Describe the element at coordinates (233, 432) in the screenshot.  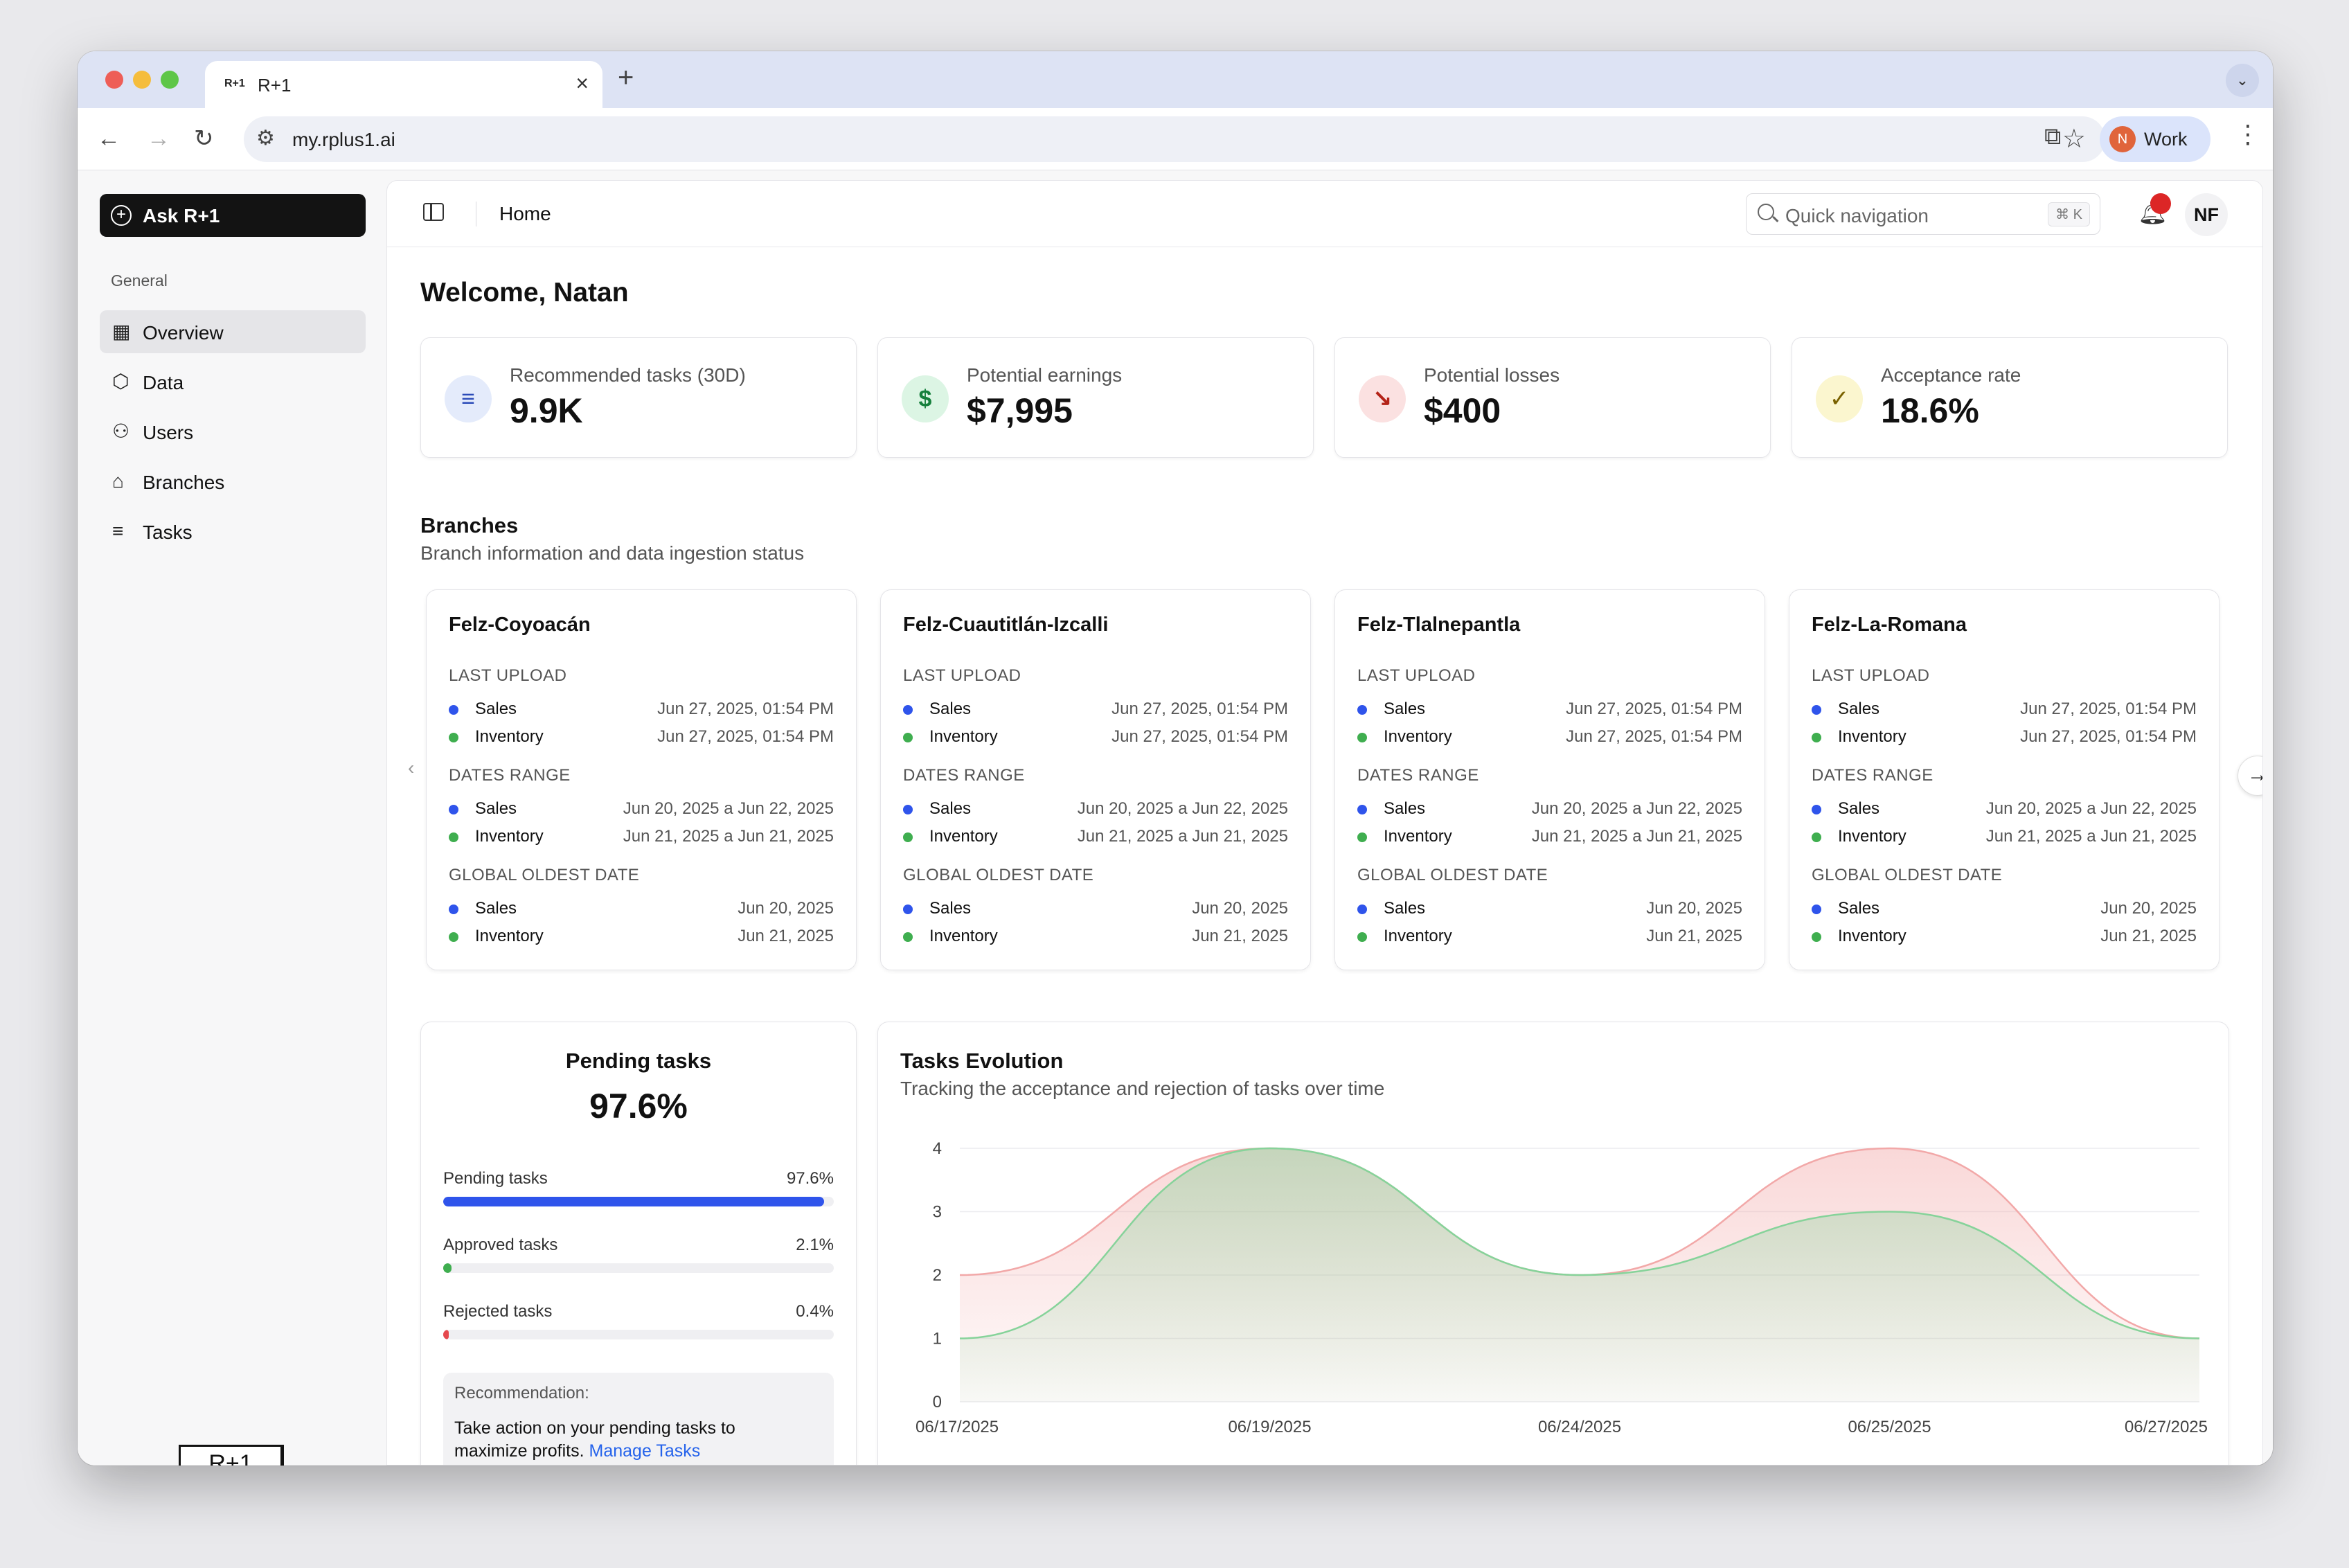
I see `sidebar-item-users: ⚇ Users` at that location.